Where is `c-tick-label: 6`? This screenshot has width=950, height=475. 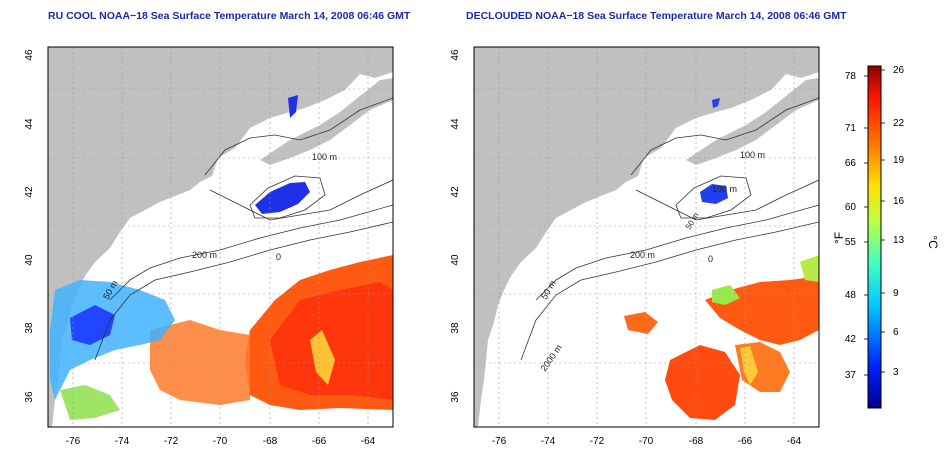 c-tick-label: 6 is located at coordinates (896, 332).